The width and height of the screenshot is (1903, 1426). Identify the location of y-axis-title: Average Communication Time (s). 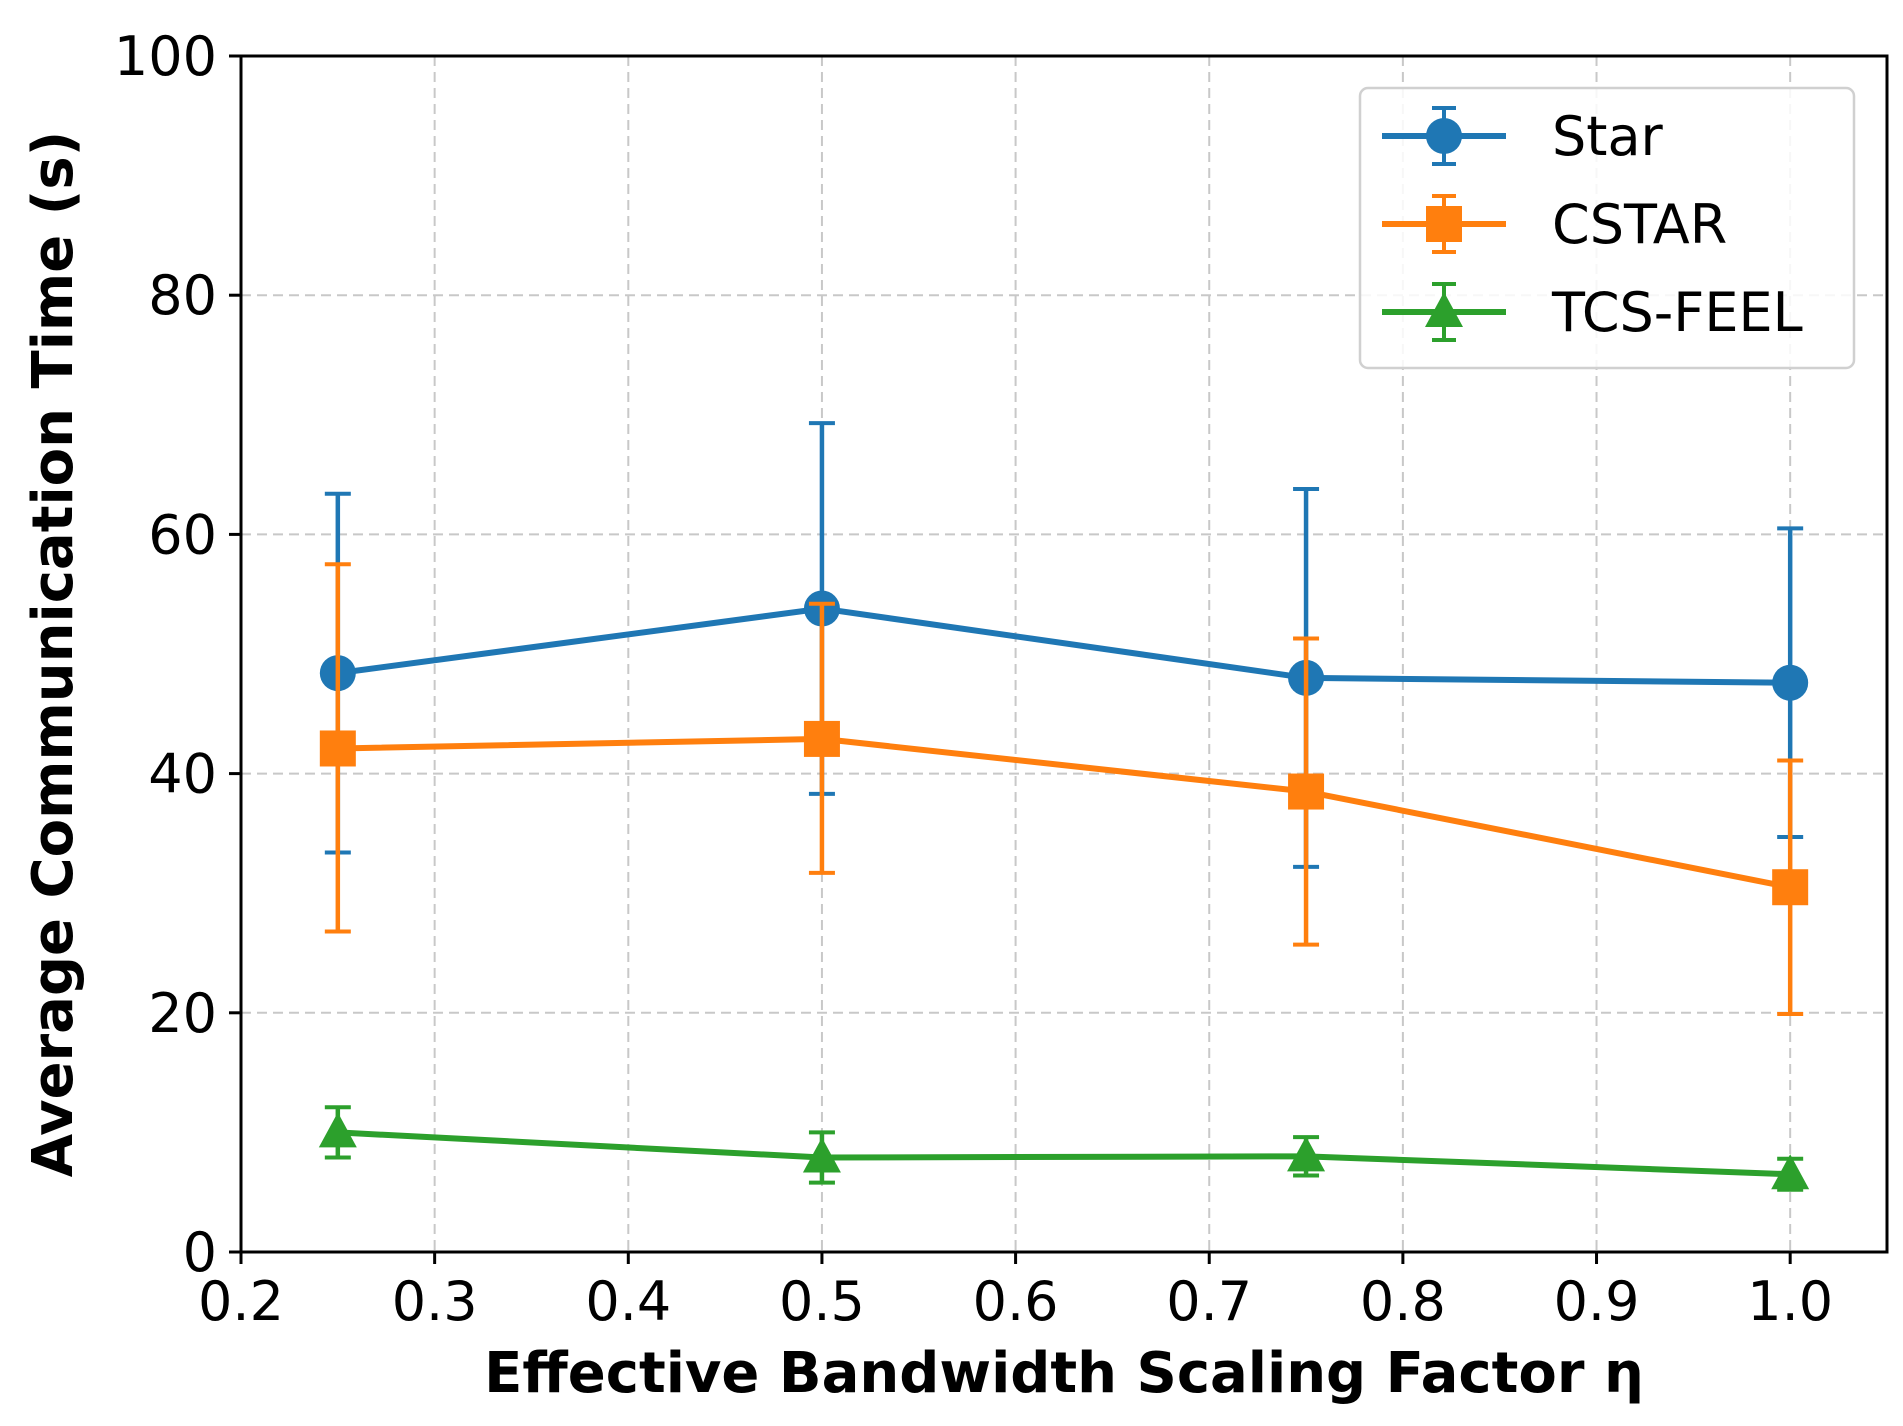
(53, 654).